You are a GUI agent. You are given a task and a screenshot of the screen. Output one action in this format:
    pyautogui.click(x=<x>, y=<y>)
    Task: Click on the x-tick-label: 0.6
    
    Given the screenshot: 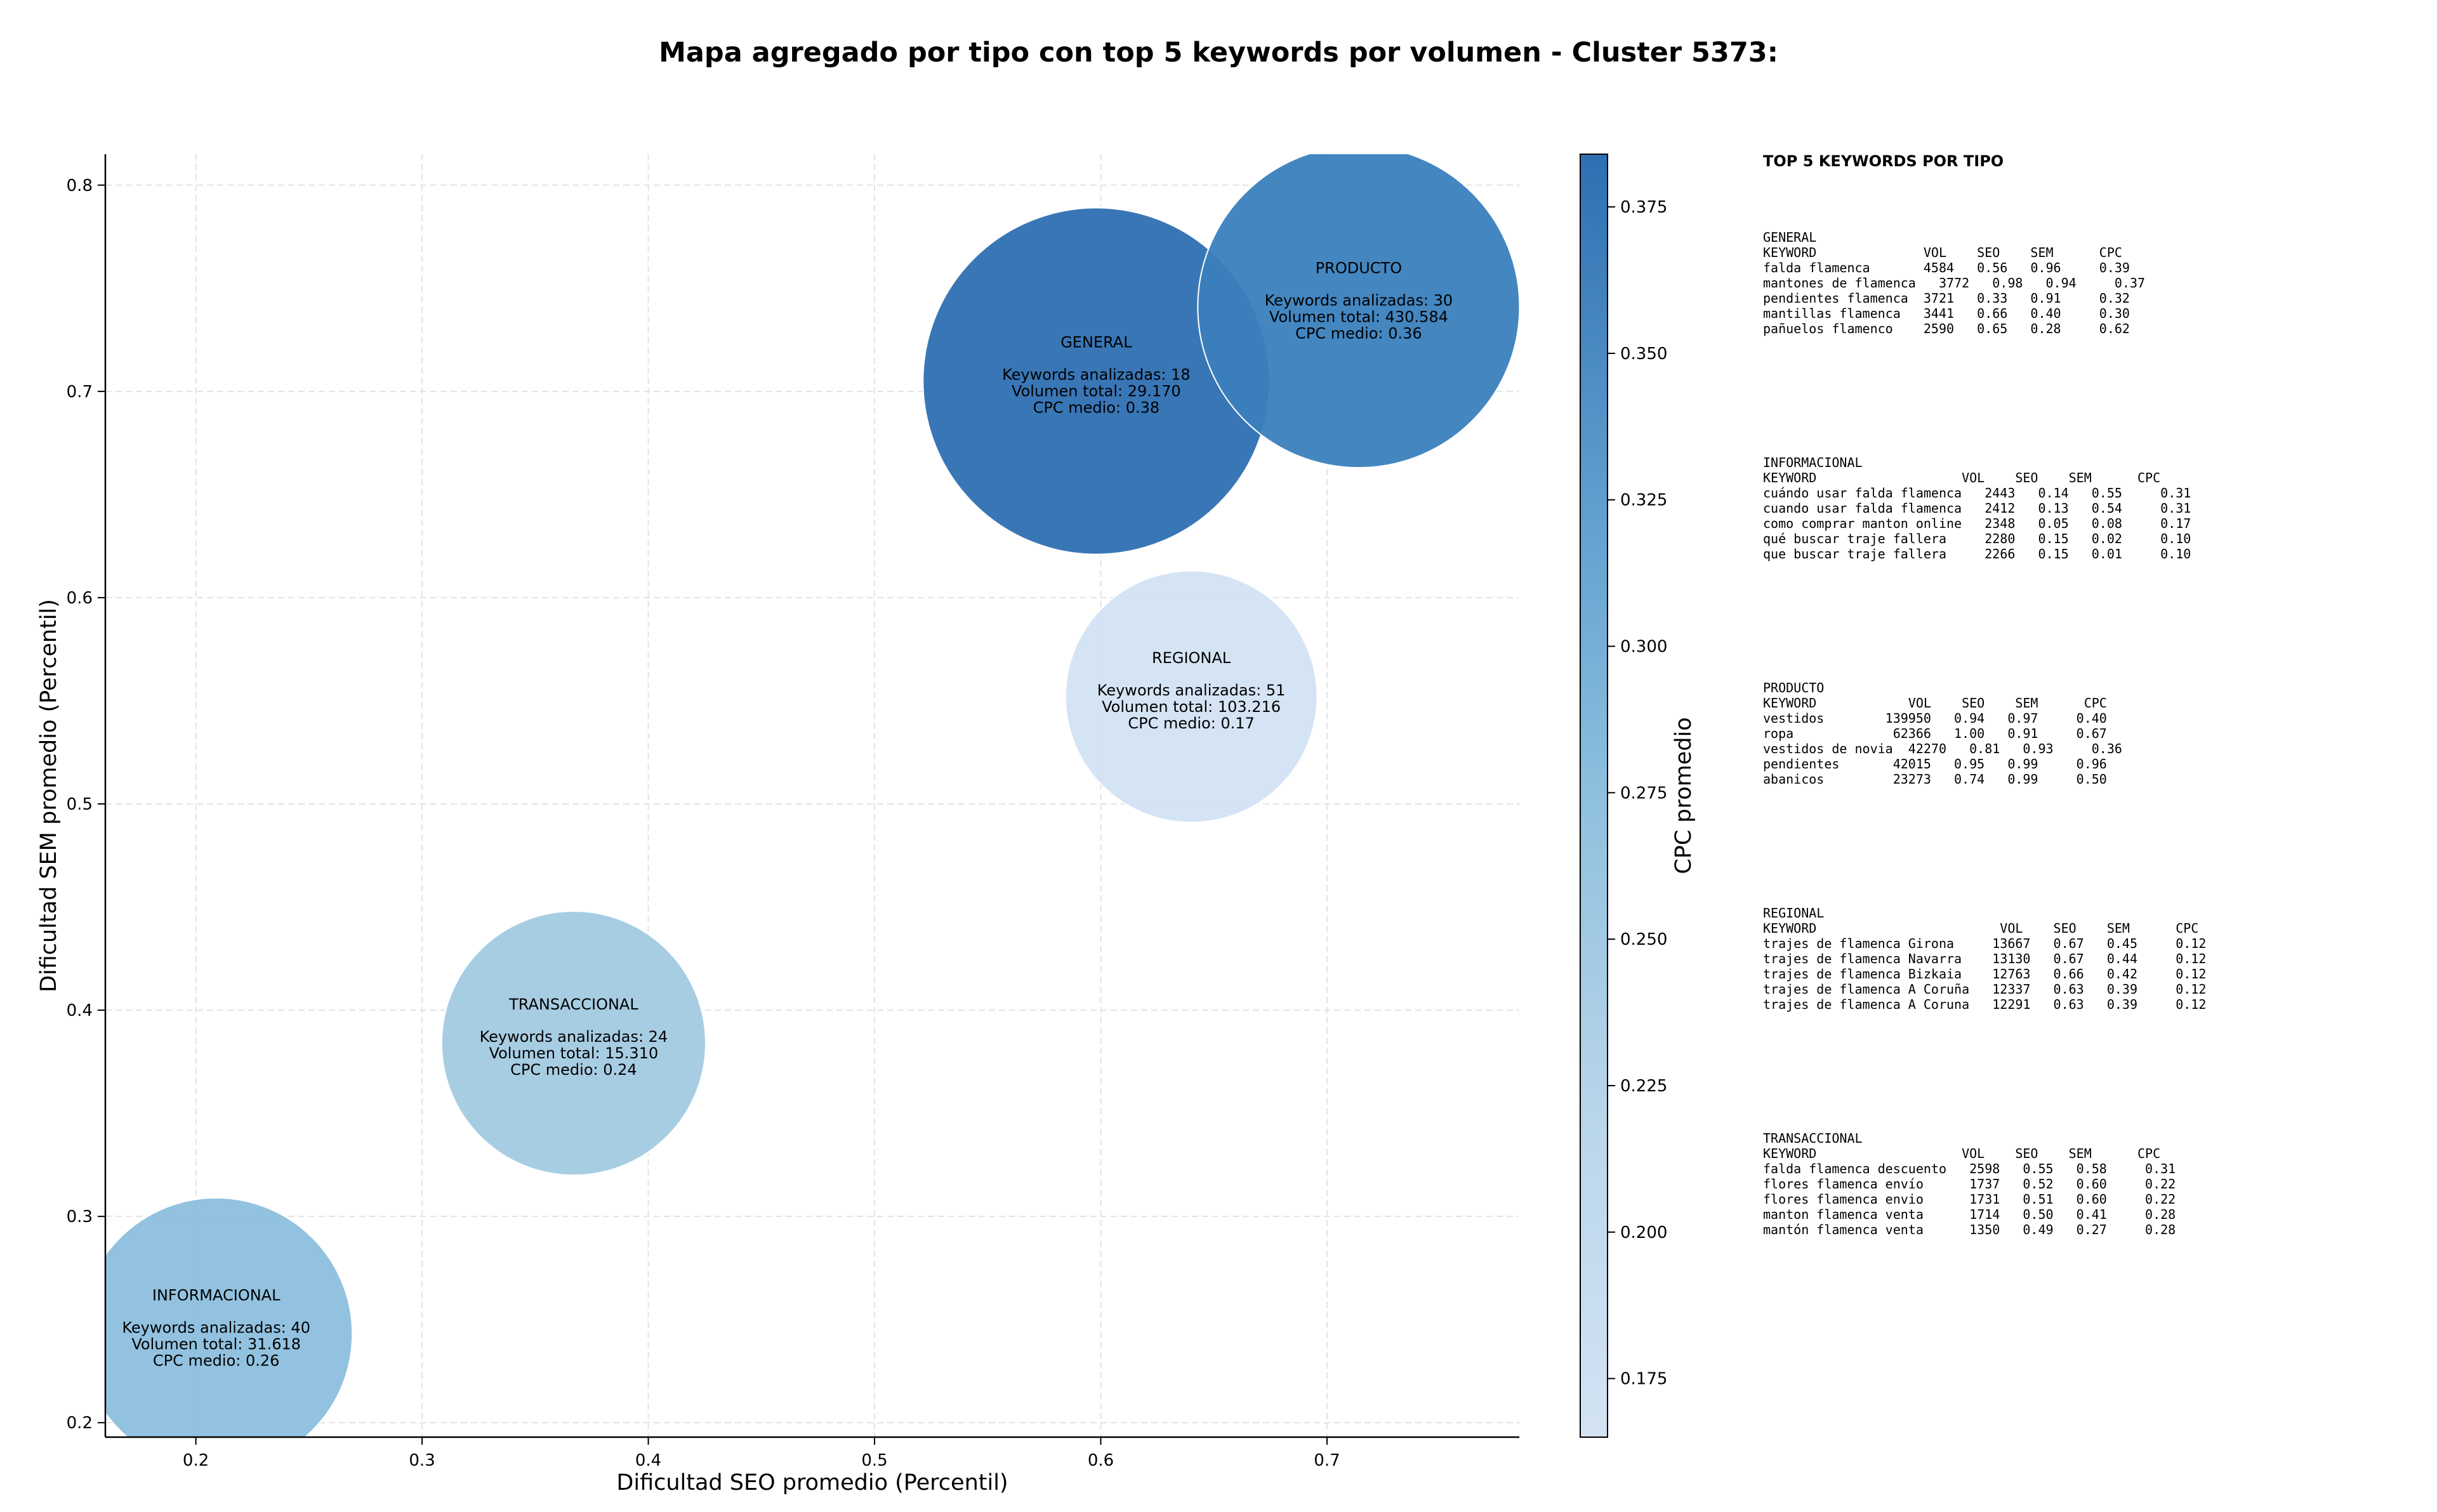 What is the action you would take?
    pyautogui.click(x=1101, y=1461)
    